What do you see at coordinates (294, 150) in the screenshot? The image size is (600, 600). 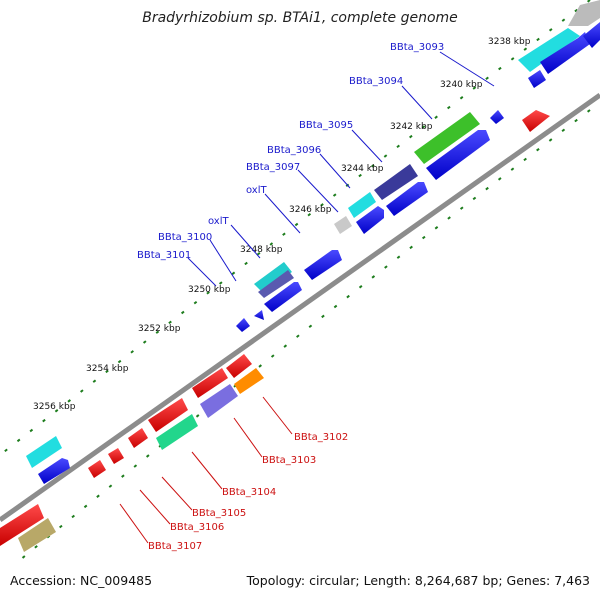 I see `gene-label-bbta-3096: BBta_3096` at bounding box center [294, 150].